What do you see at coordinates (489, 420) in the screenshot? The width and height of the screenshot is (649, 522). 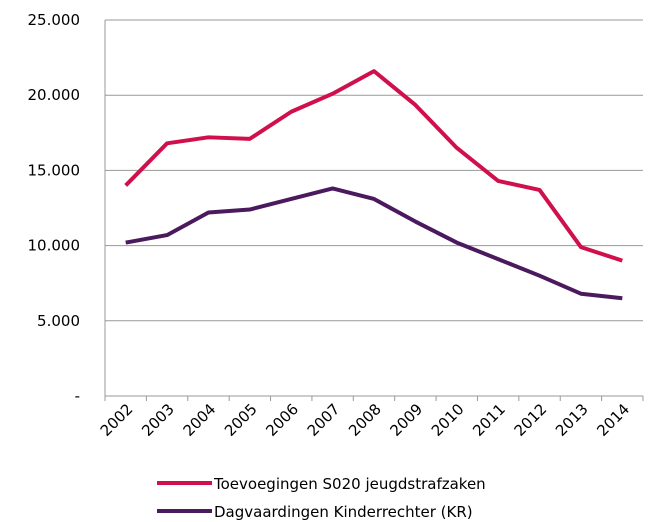 I see `x-tick-label: 2011` at bounding box center [489, 420].